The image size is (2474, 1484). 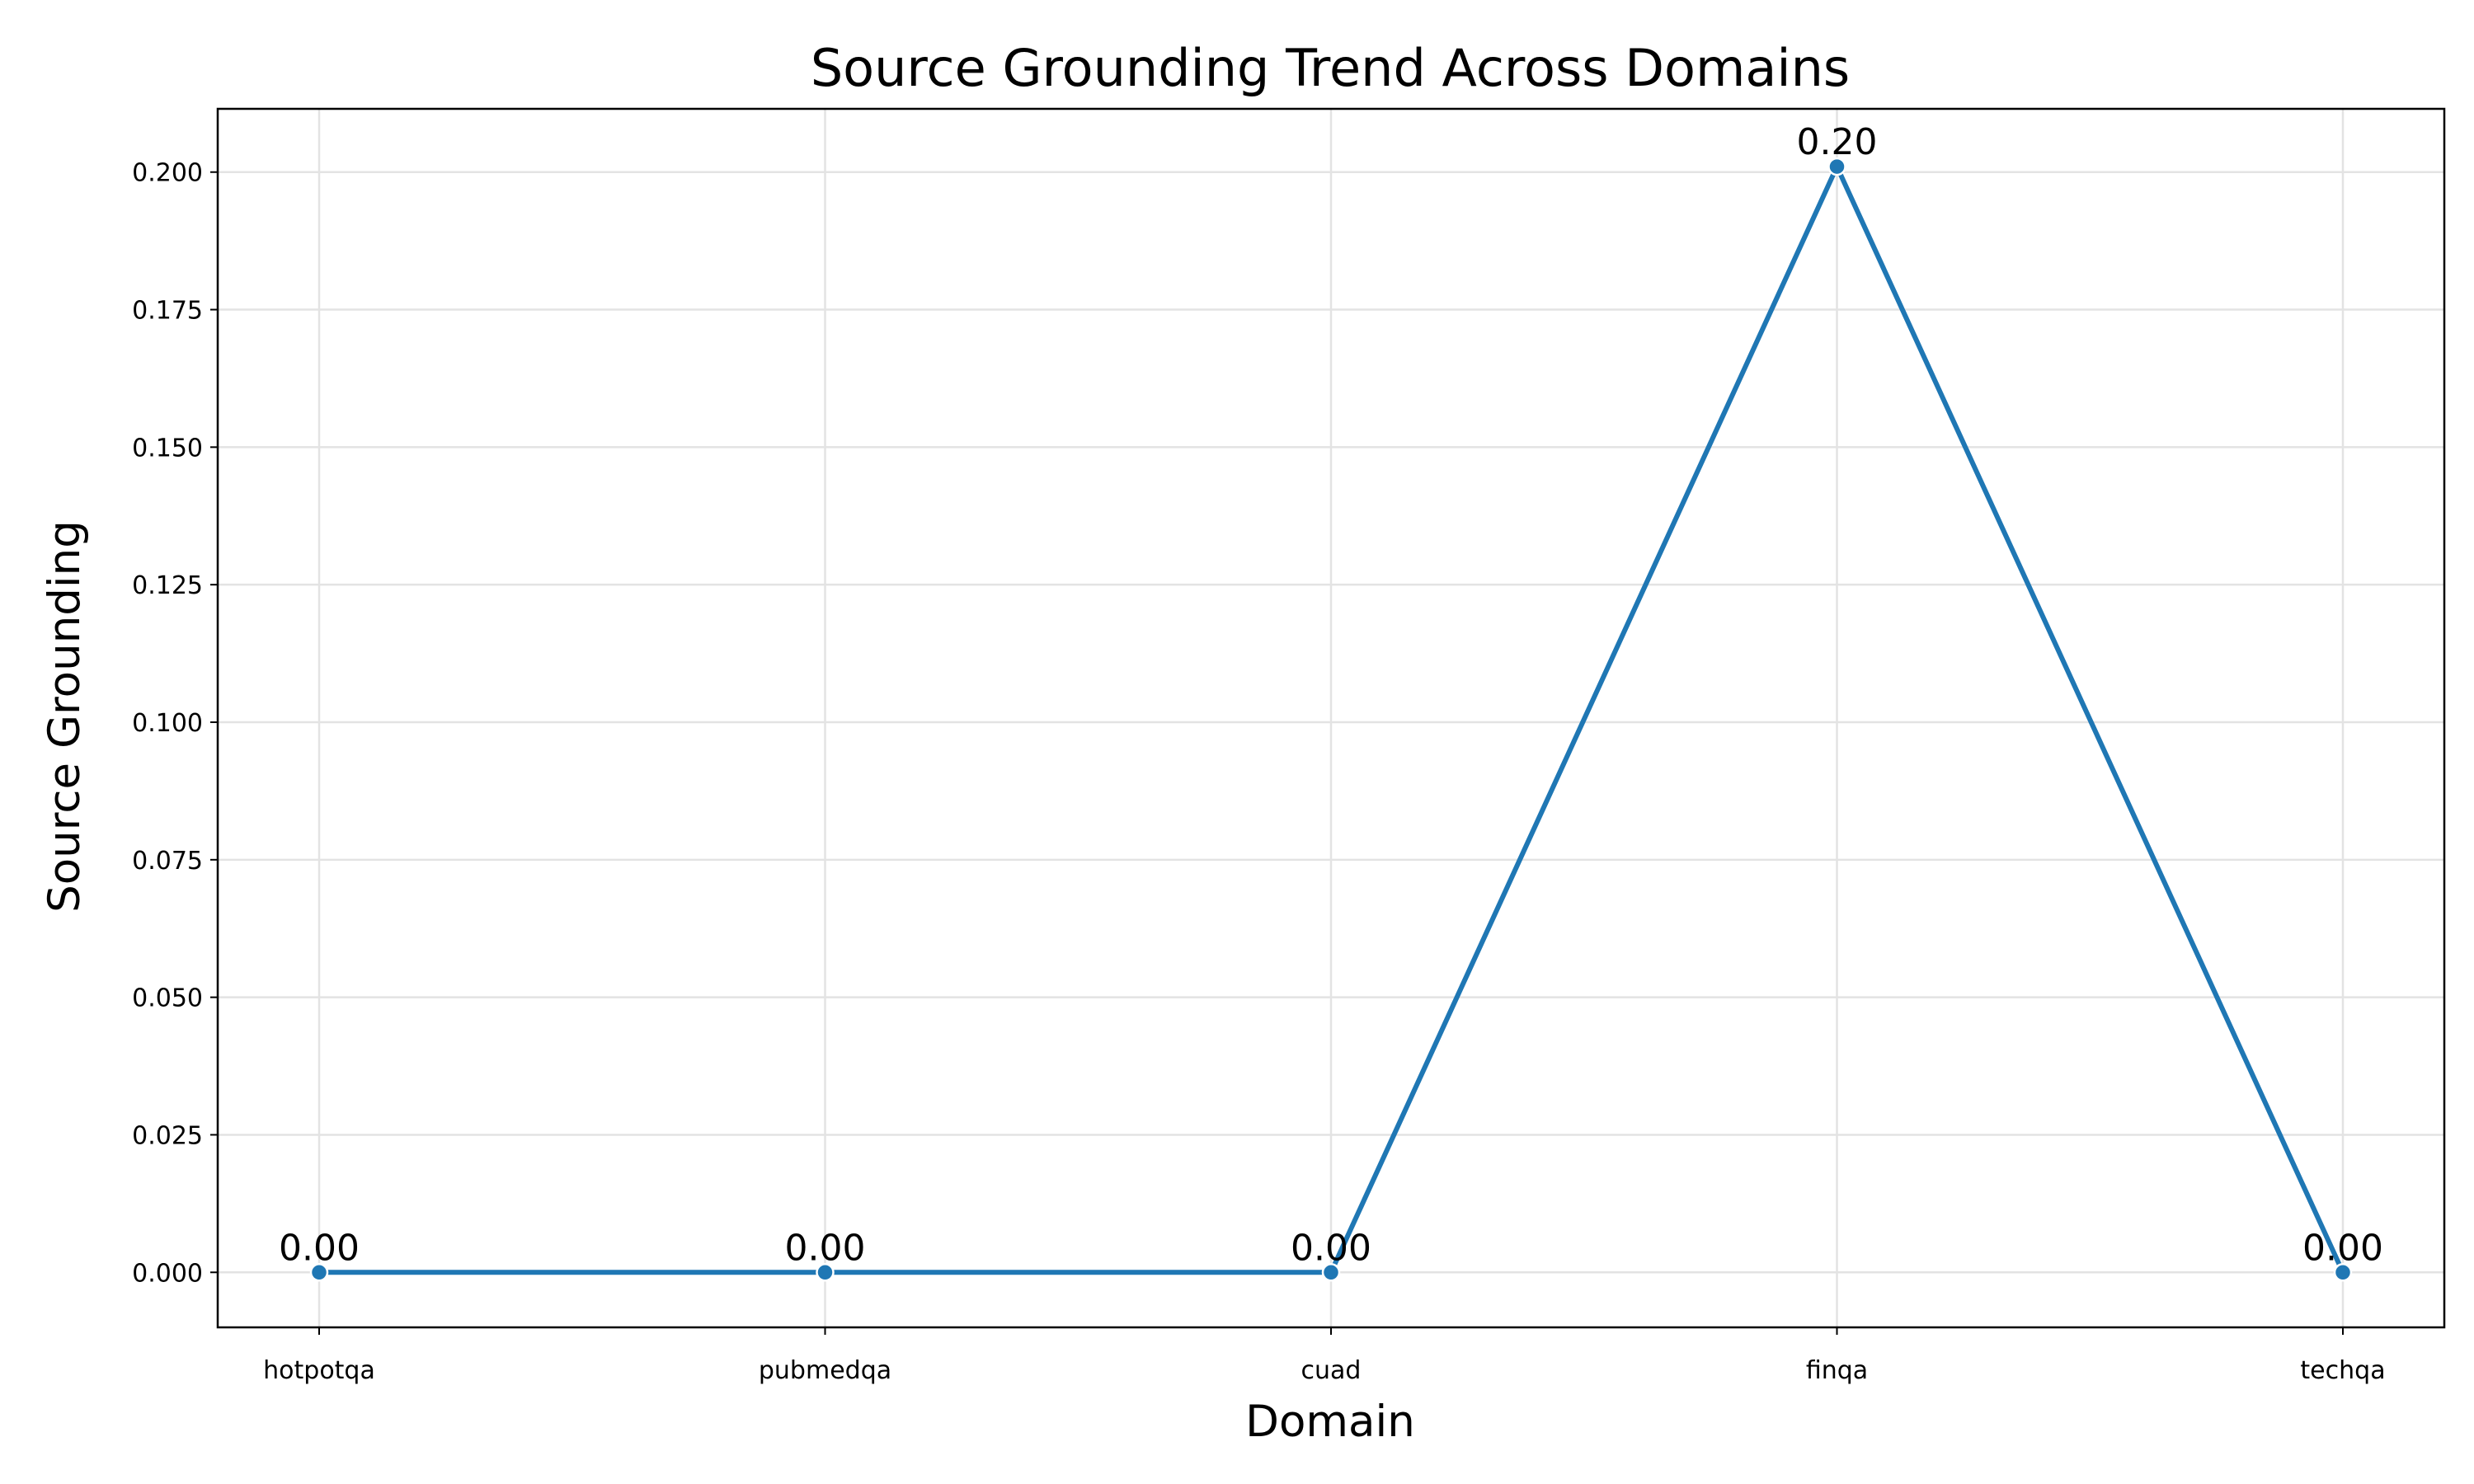 I want to click on y-tick-label: 0.100, so click(x=167, y=723).